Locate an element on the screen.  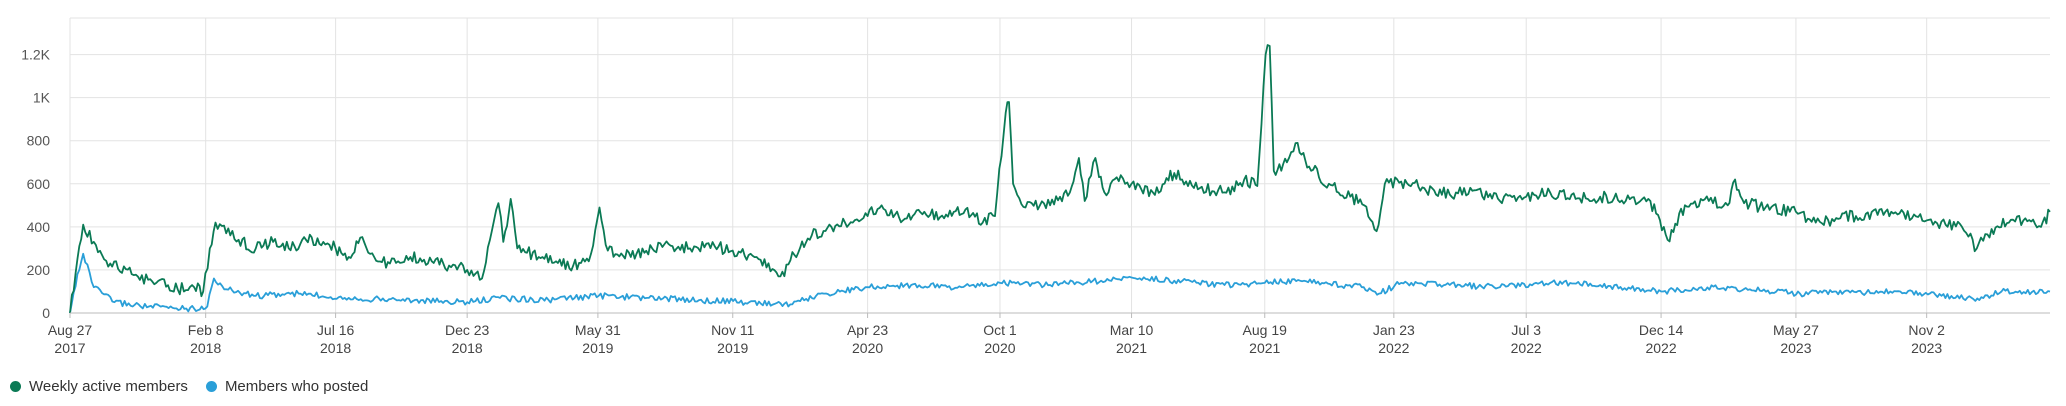
series-line-members-who-posted is located at coordinates (1060, 283).